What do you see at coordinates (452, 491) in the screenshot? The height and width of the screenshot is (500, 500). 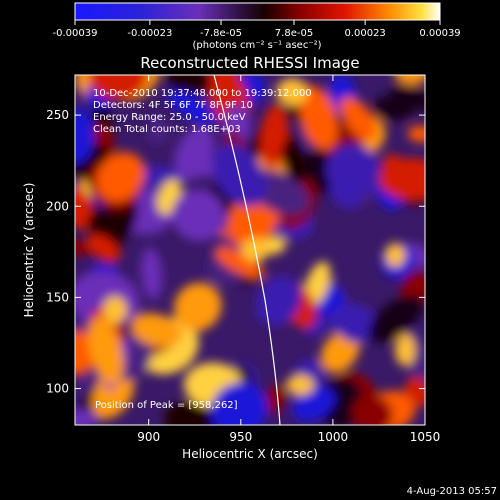 I see `date-stamp: 4-Aug-2013 05:57` at bounding box center [452, 491].